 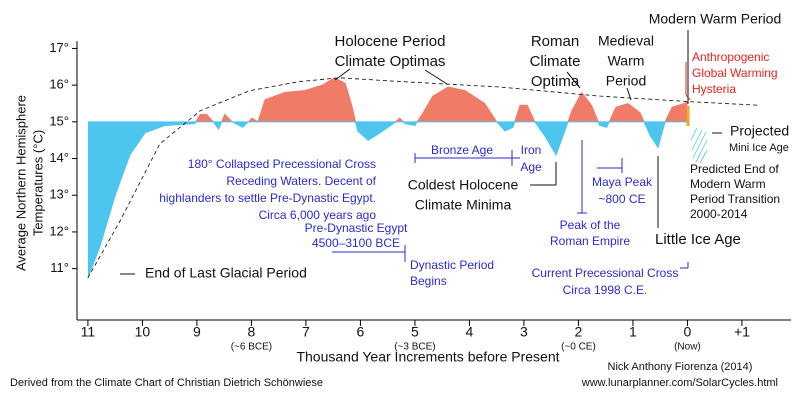 What do you see at coordinates (463, 205) in the screenshot?
I see `annotation: Climate Minima` at bounding box center [463, 205].